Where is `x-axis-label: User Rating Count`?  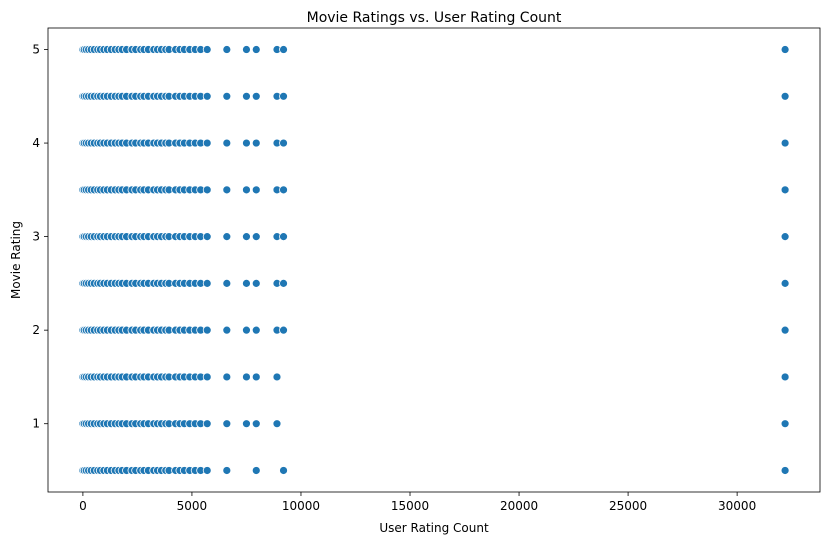
x-axis-label: User Rating Count is located at coordinates (434, 528).